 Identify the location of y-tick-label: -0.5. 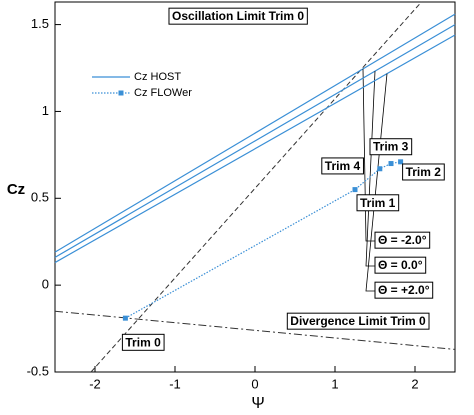
(38, 370).